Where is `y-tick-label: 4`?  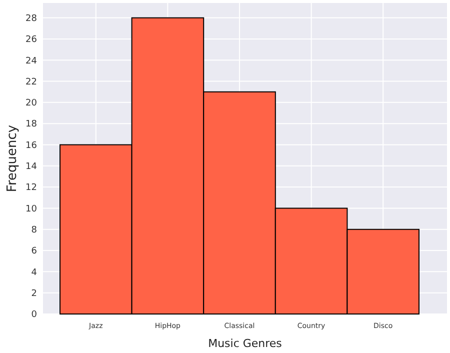 y-tick-label: 4 is located at coordinates (34, 273).